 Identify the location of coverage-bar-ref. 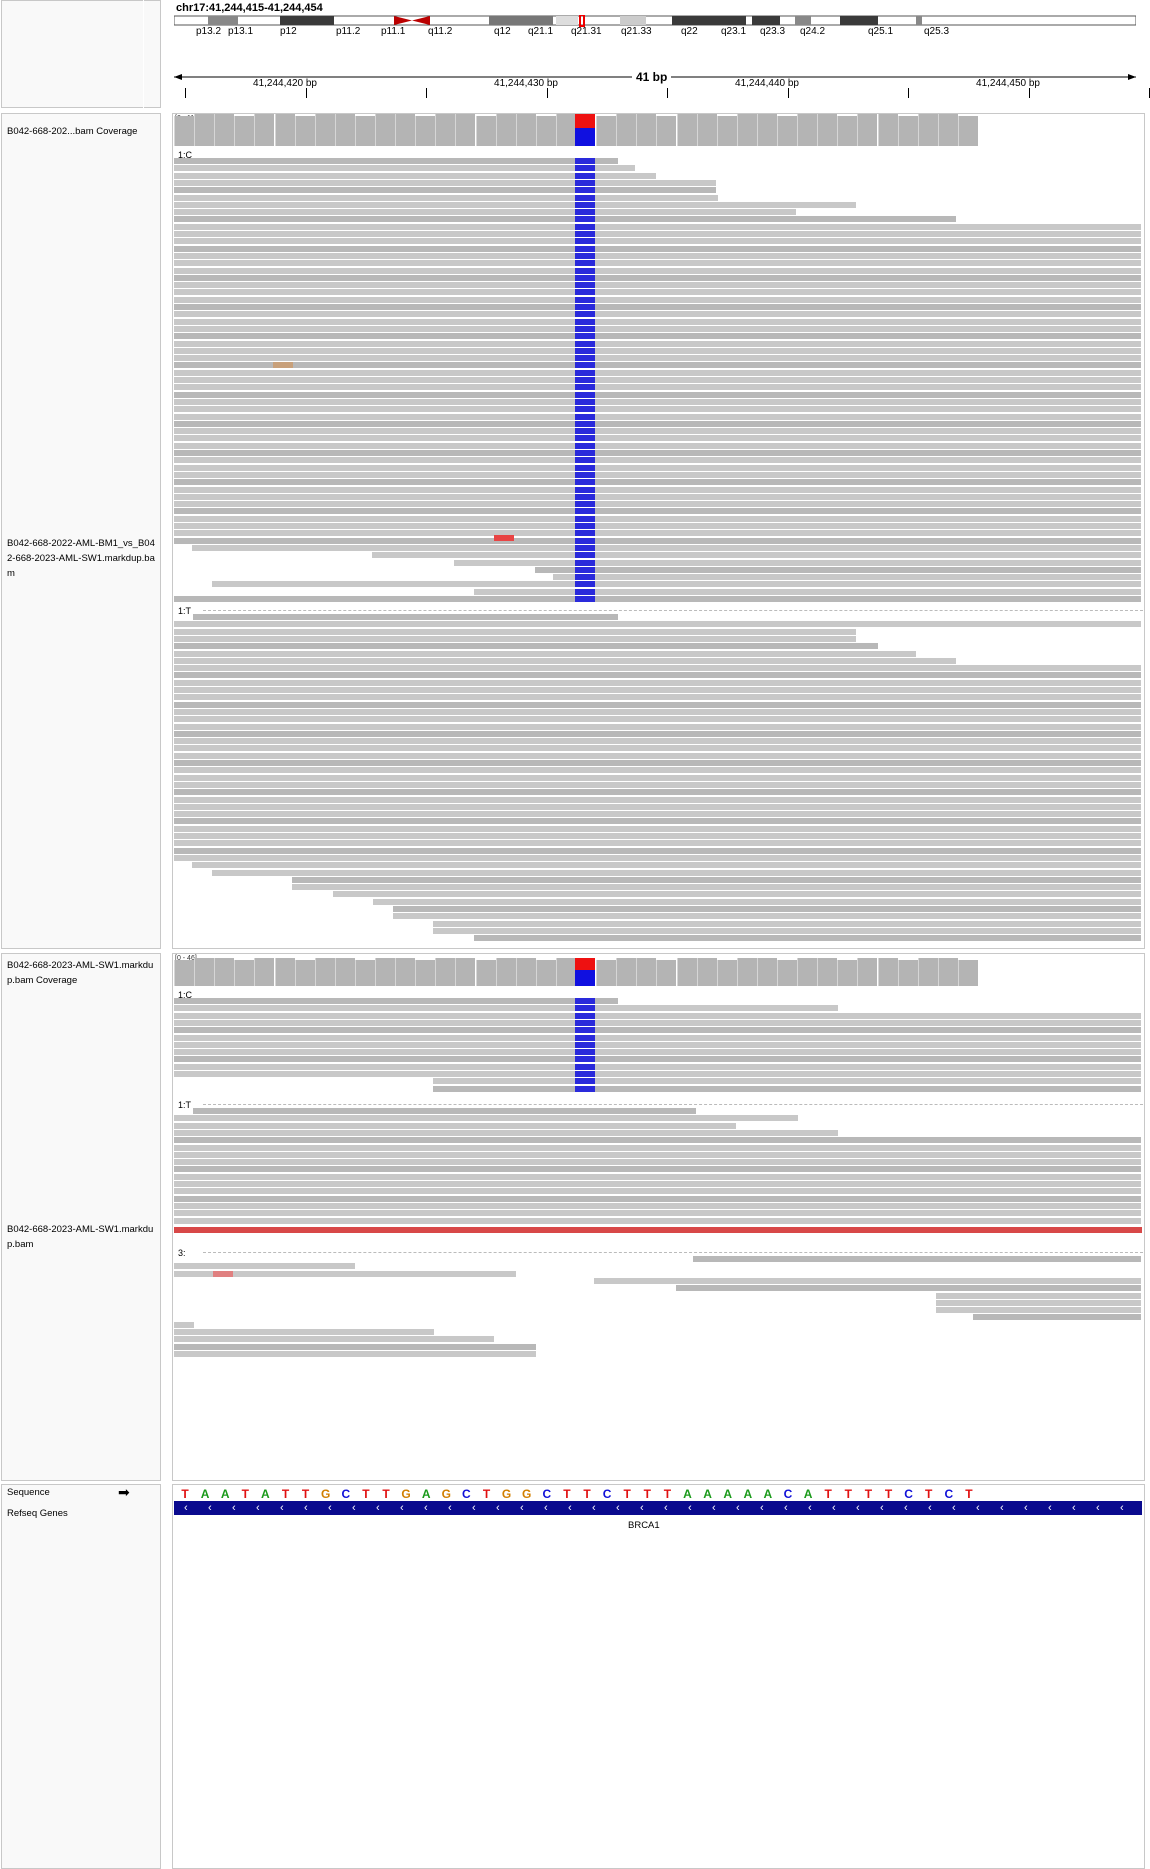
(585, 978).